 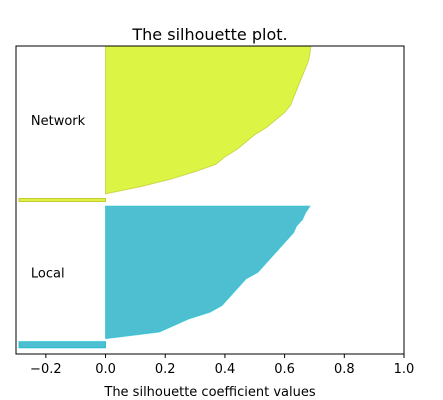 I want to click on x-tick-label: 0.8, so click(x=344, y=369).